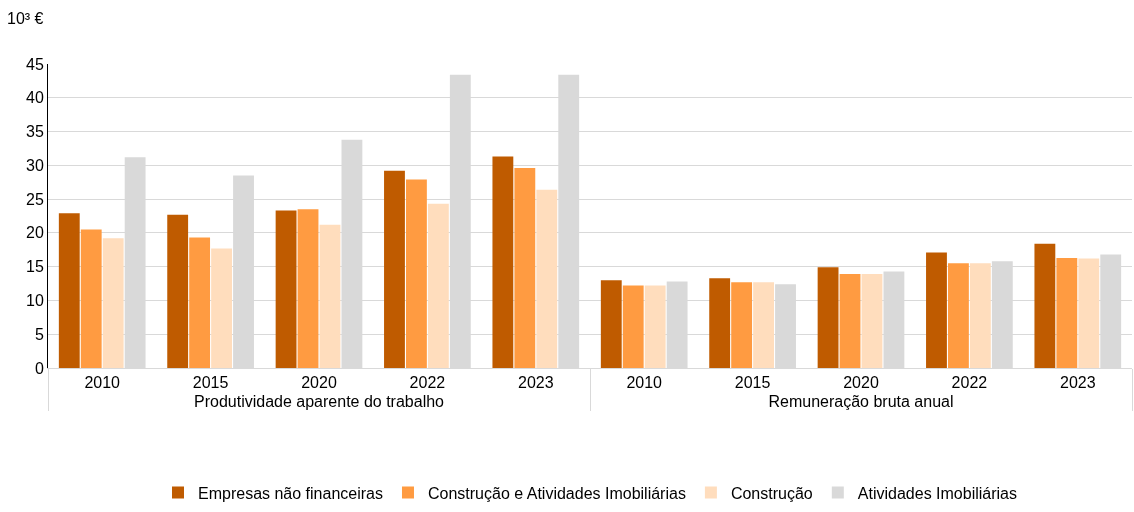 The image size is (1134, 512). I want to click on text: Produtividade aparente do trabalho, so click(319, 402).